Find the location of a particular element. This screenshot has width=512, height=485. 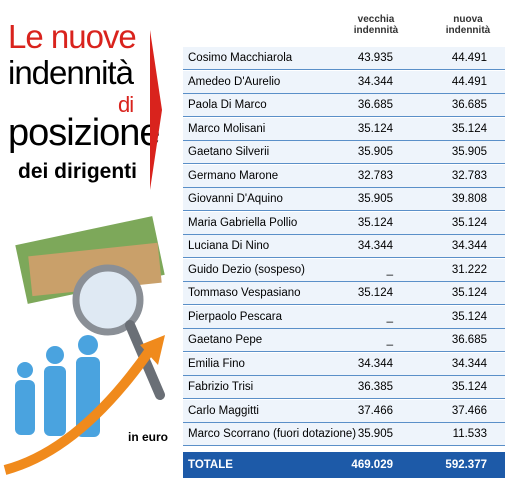

new-allowance: 32.783 is located at coordinates (469, 175).